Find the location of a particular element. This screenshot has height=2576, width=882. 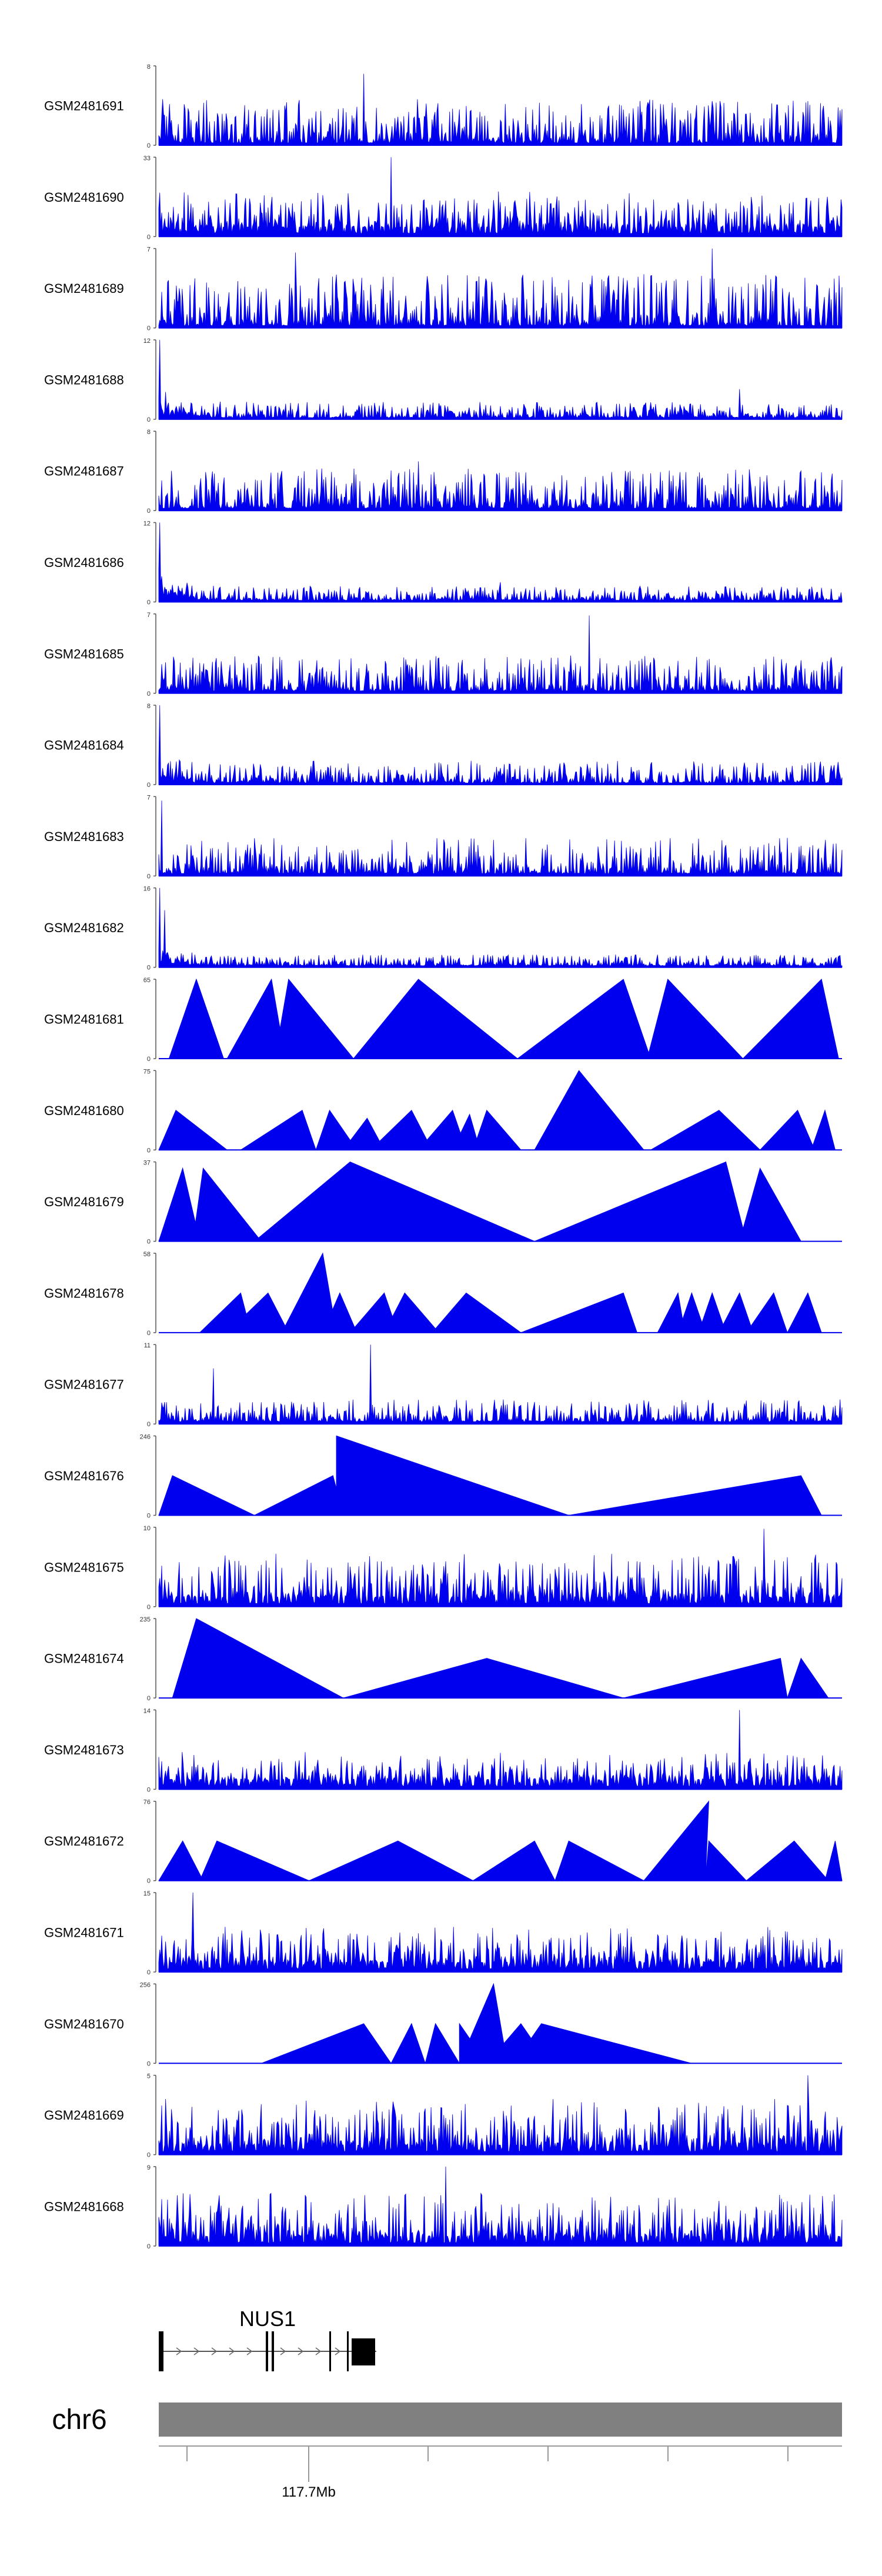

y-axis-max-label: 246 is located at coordinates (145, 1437).